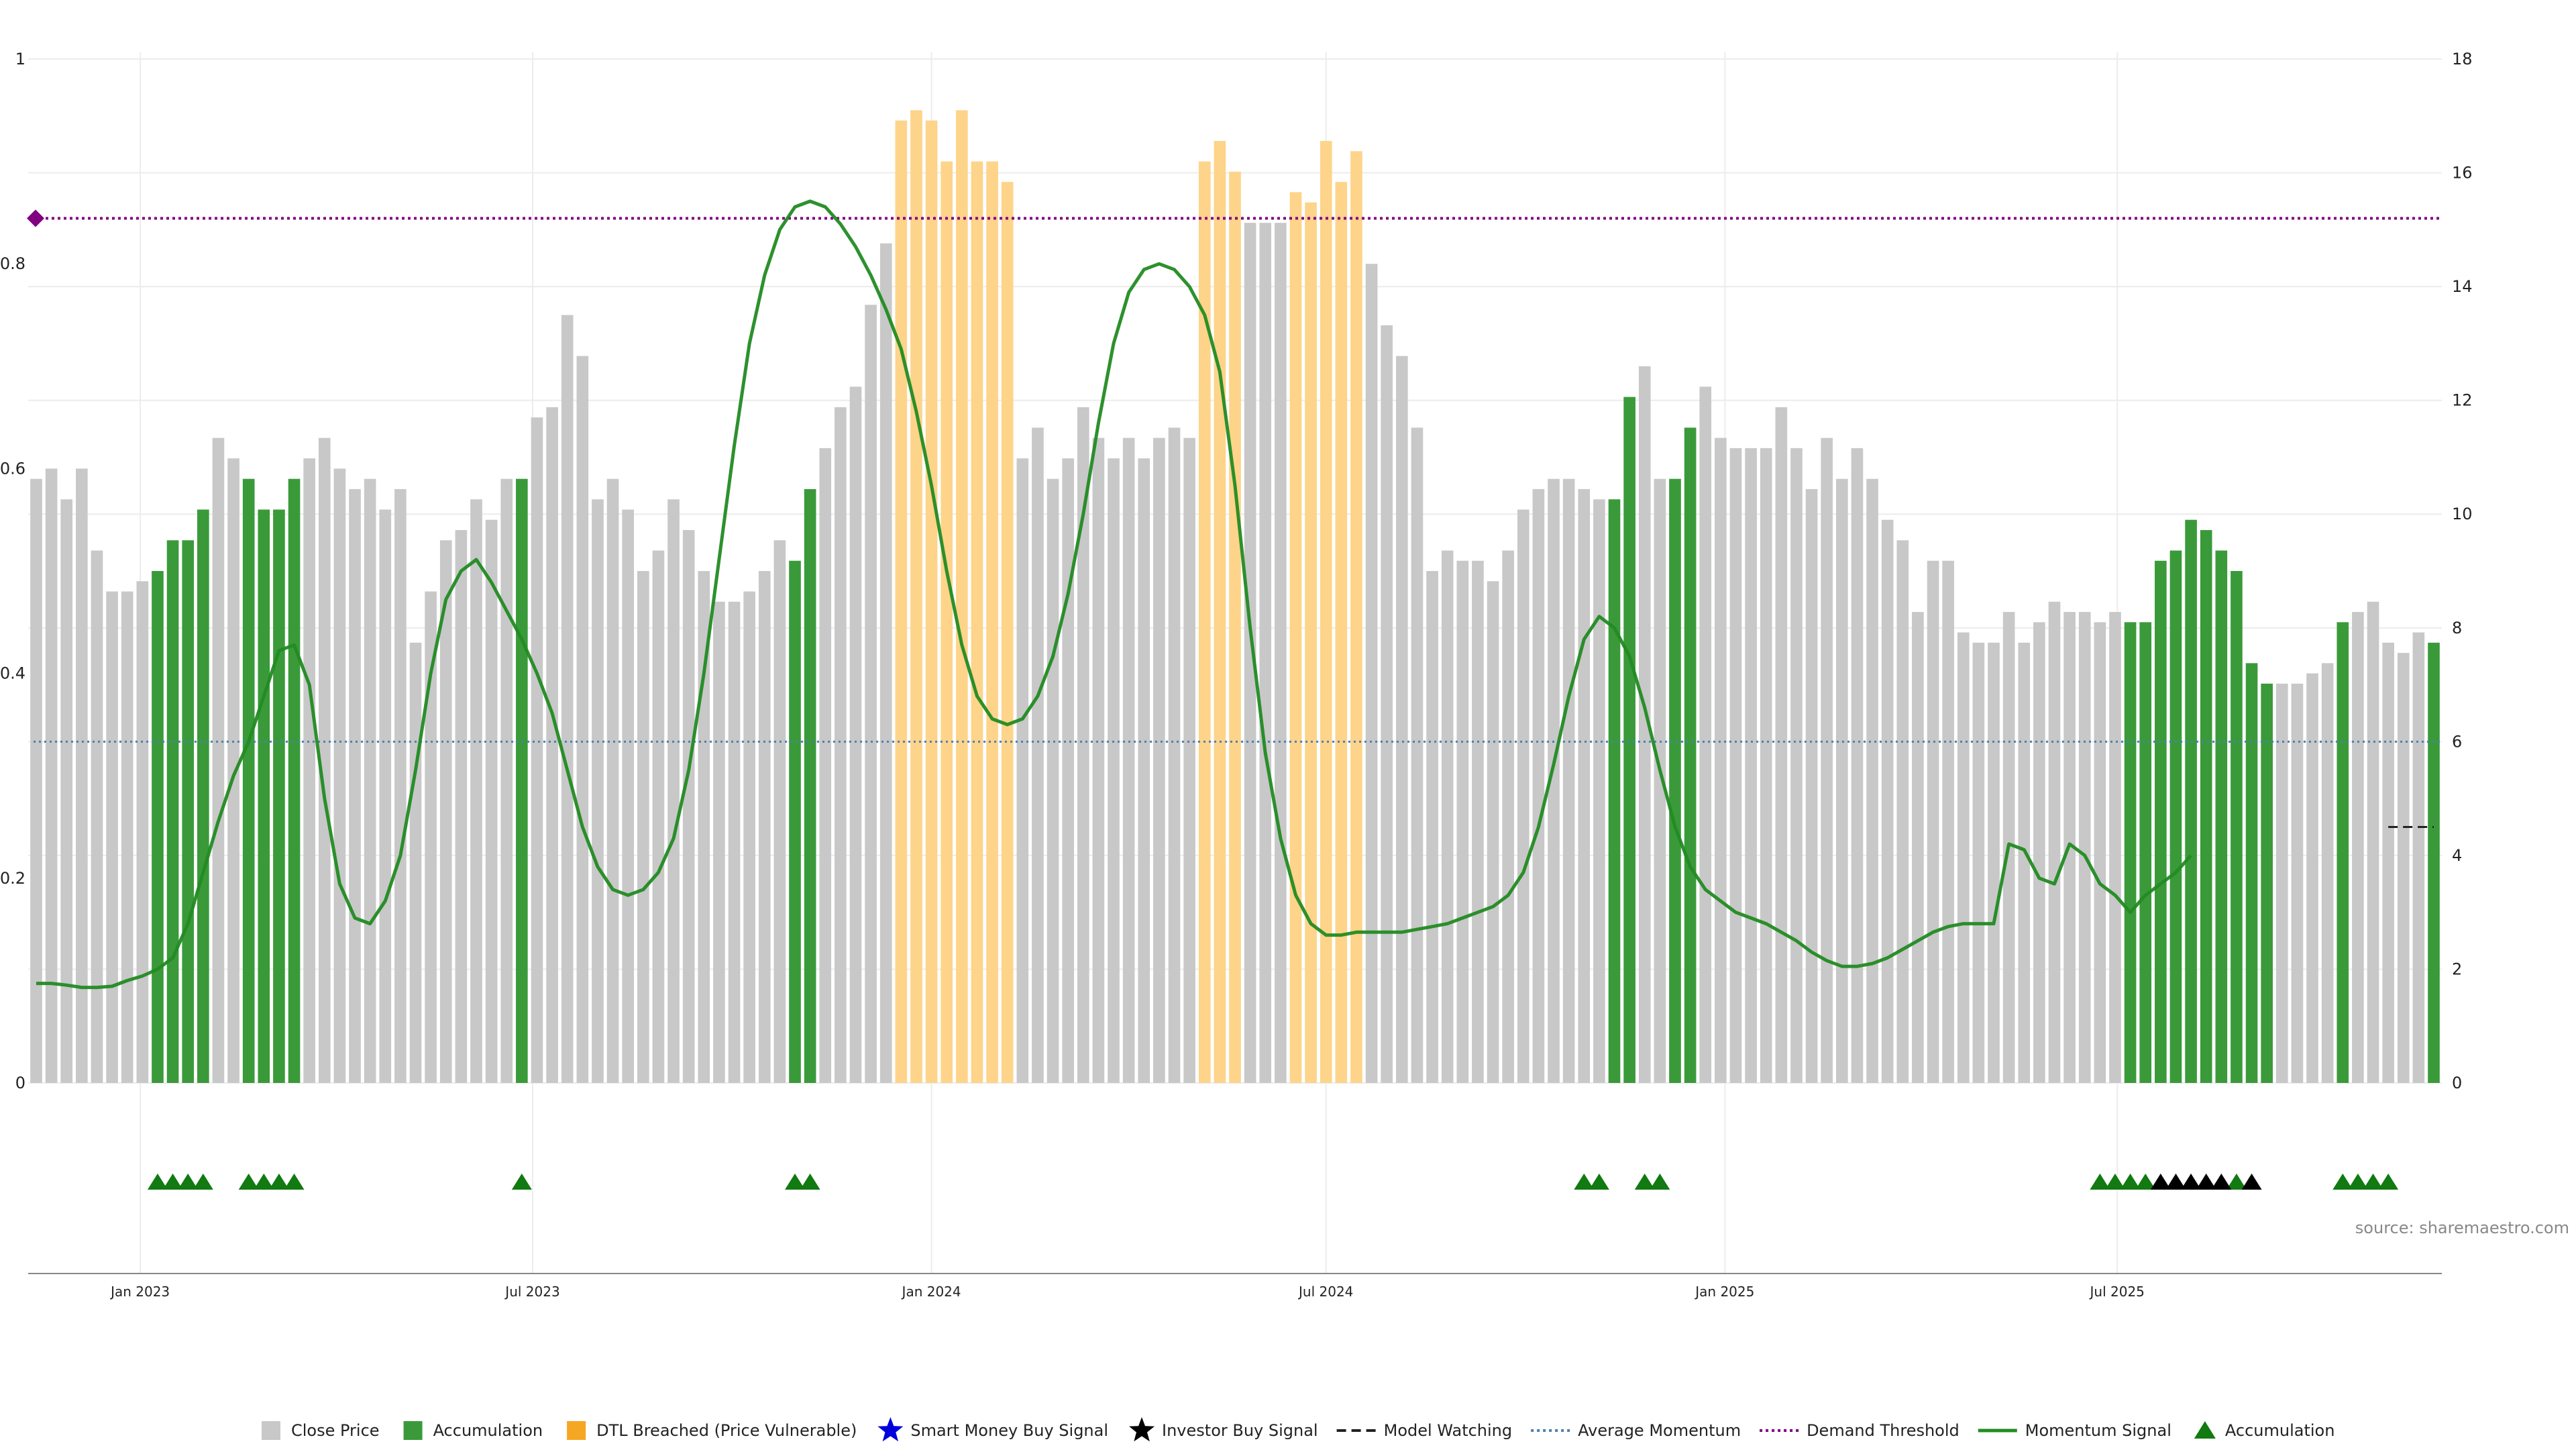 The image size is (2576, 1452). Describe the element at coordinates (2457, 969) in the screenshot. I see `right-axis-tick: 2` at that location.